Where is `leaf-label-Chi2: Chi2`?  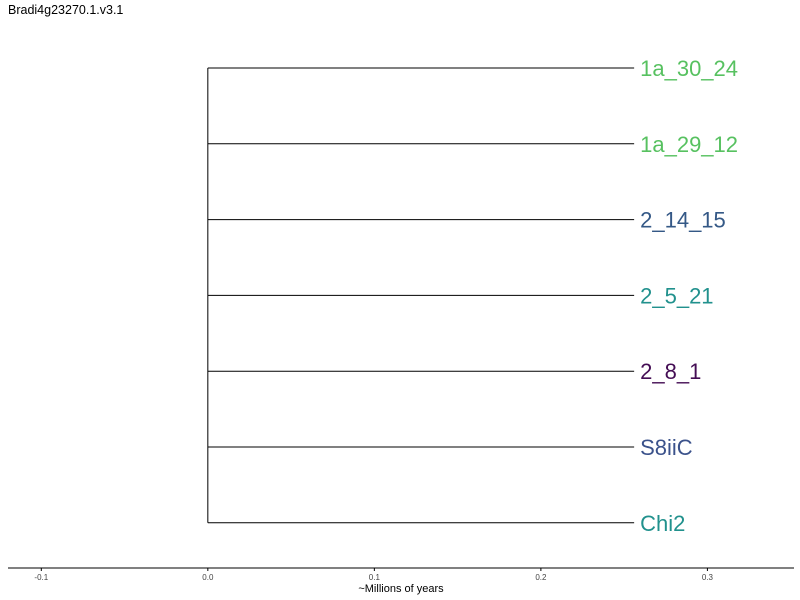
leaf-label-Chi2: Chi2 is located at coordinates (662, 523).